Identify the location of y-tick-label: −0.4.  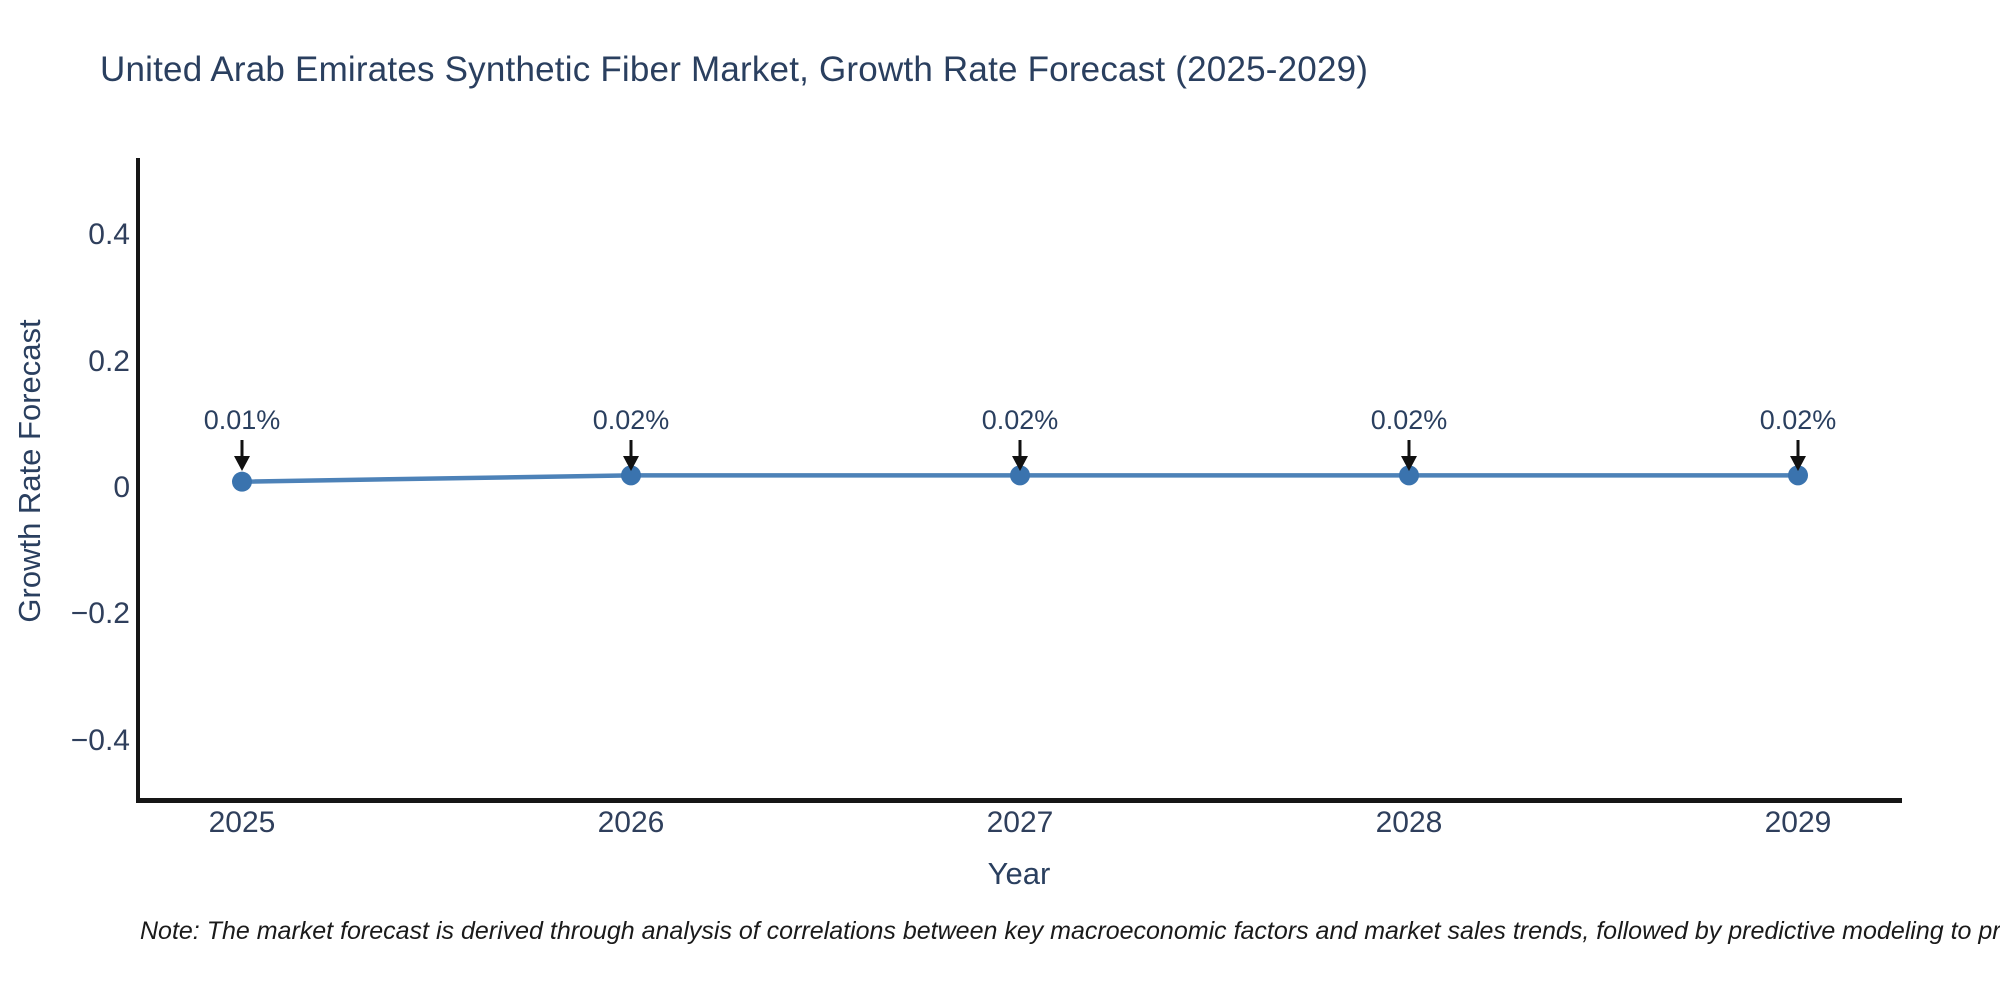
(100, 740).